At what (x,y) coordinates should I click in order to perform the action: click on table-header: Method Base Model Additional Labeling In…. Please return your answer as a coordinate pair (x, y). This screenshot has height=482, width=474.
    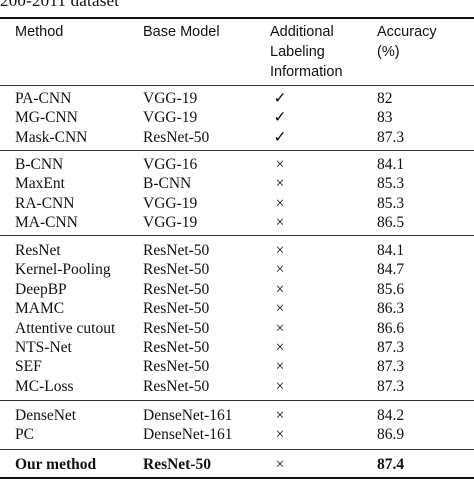
    Looking at the image, I should click on (237, 52).